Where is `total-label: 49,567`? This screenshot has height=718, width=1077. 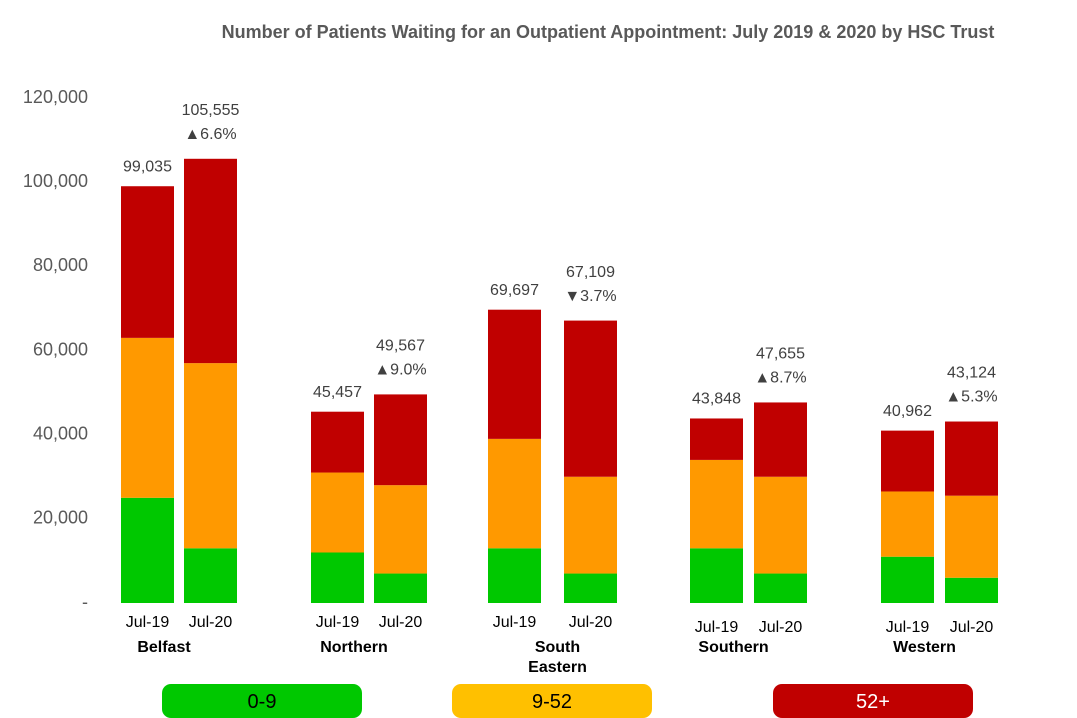
total-label: 49,567 is located at coordinates (400, 346).